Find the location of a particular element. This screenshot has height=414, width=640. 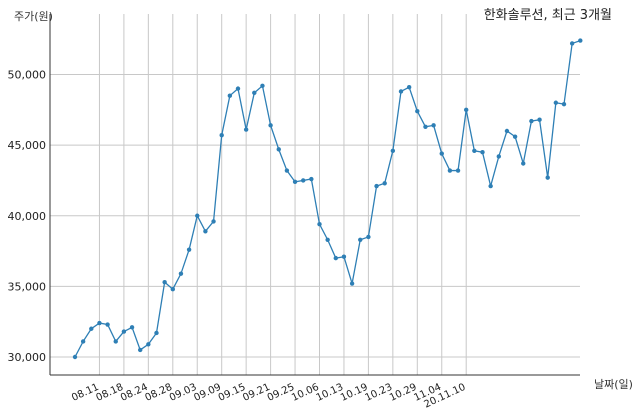

y-tick-labels: 30,000 35,000 40,000 45,000 50,000 is located at coordinates (27, 217).